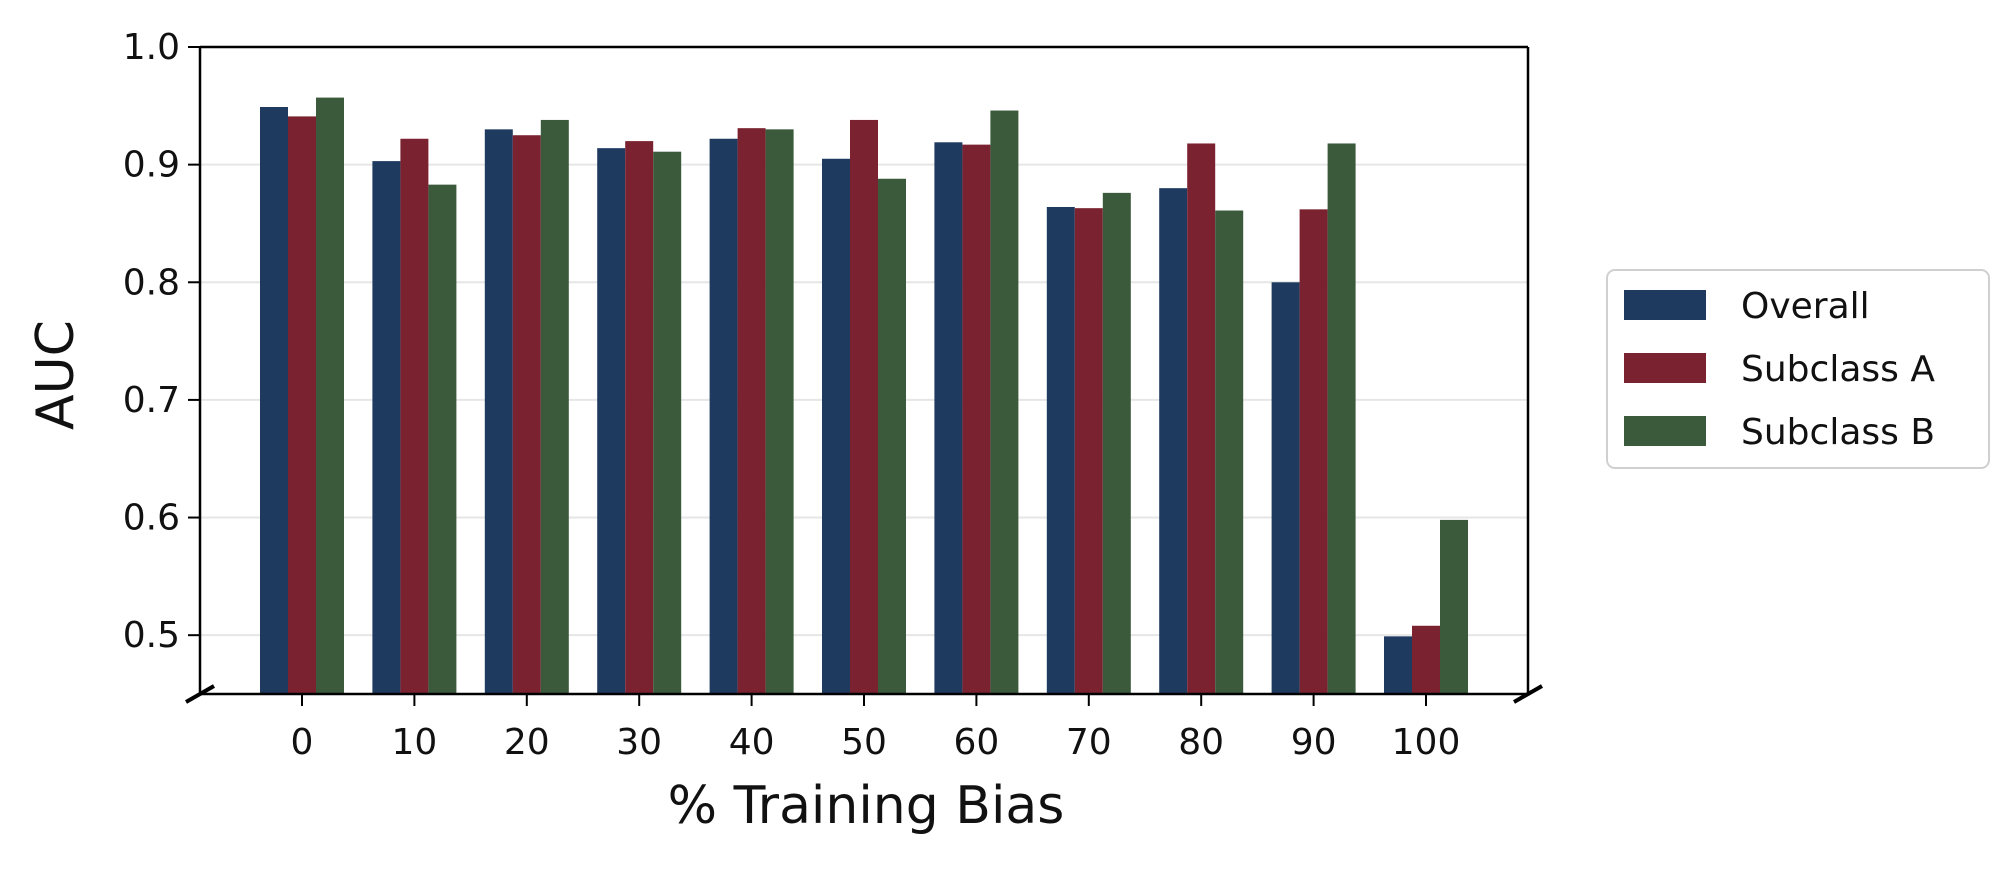 The height and width of the screenshot is (869, 2010). Describe the element at coordinates (1805, 306) in the screenshot. I see `legend-label: Overall` at that location.